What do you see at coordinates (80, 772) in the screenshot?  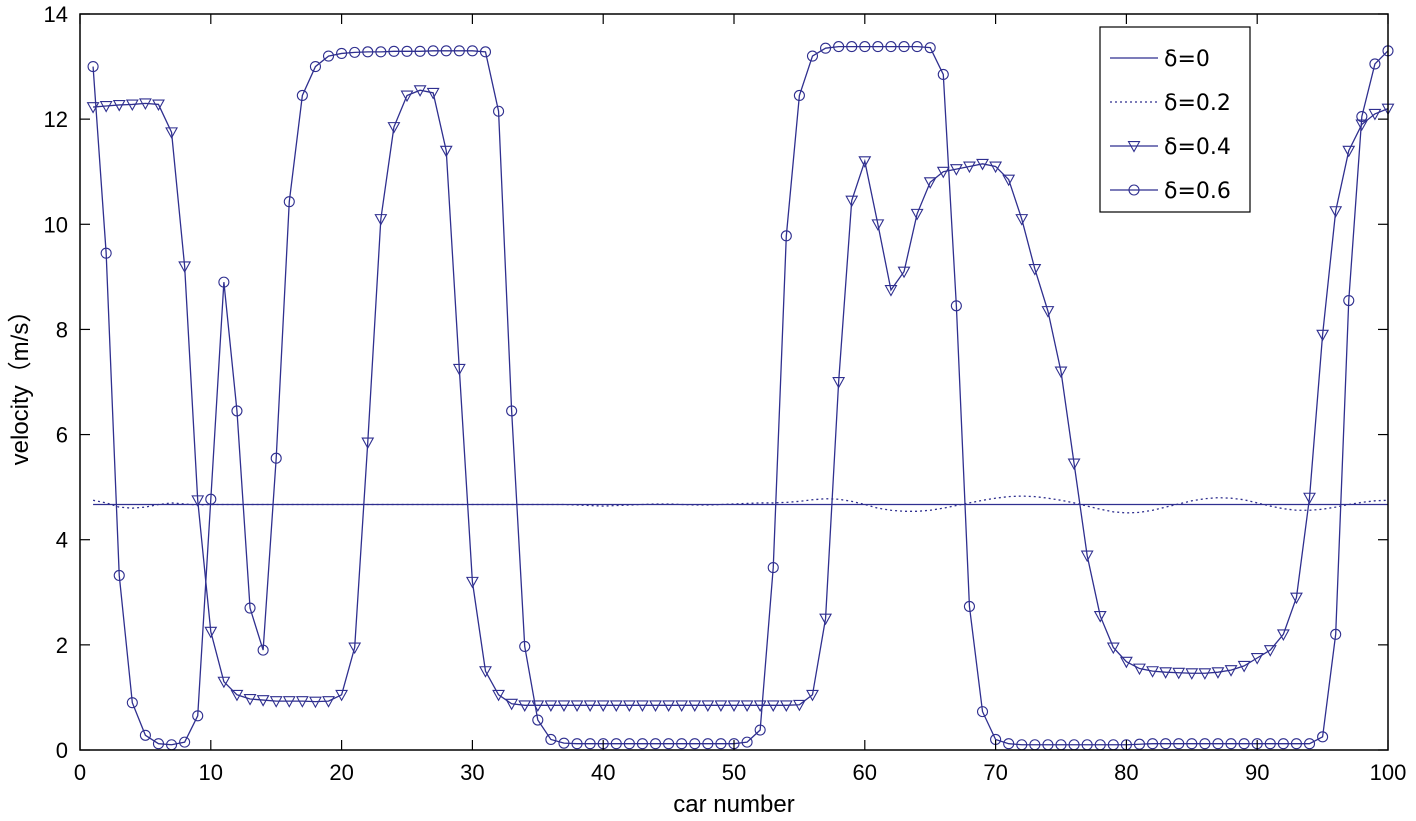 I see `x-tick-label: 0` at bounding box center [80, 772].